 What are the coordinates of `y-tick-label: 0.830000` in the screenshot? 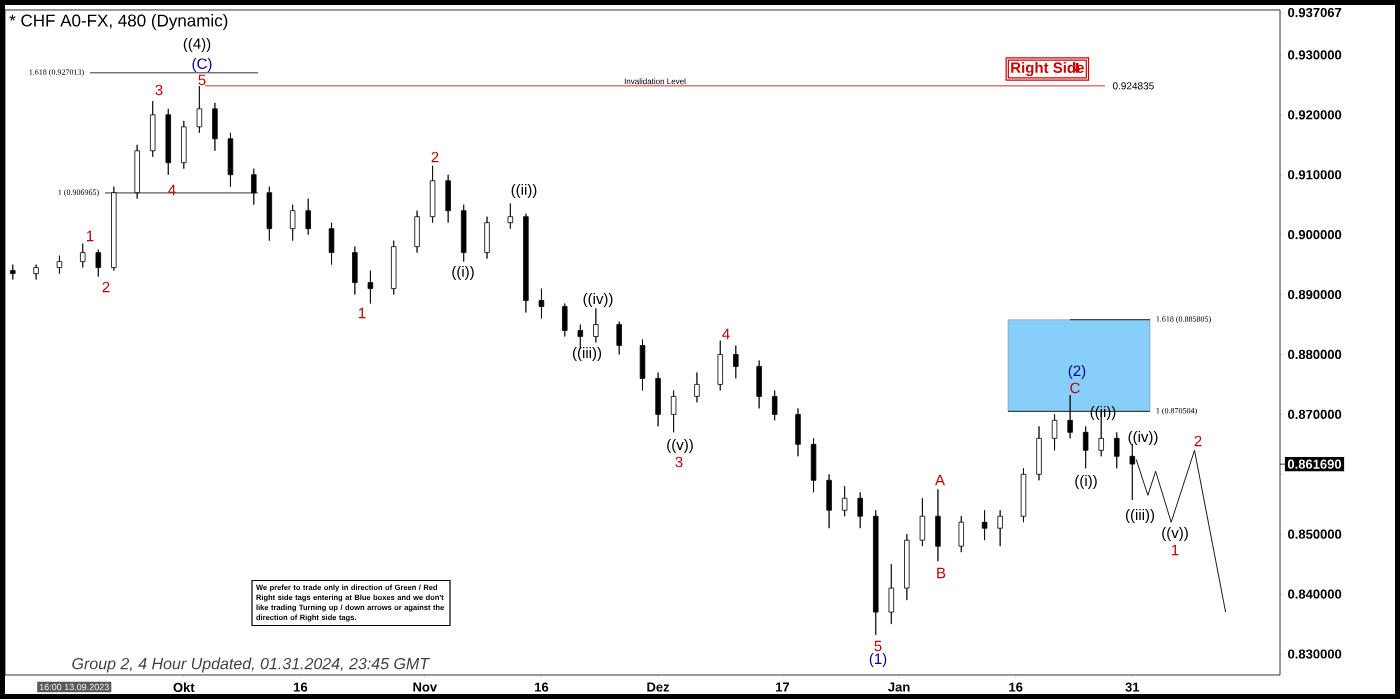 It's located at (1315, 654).